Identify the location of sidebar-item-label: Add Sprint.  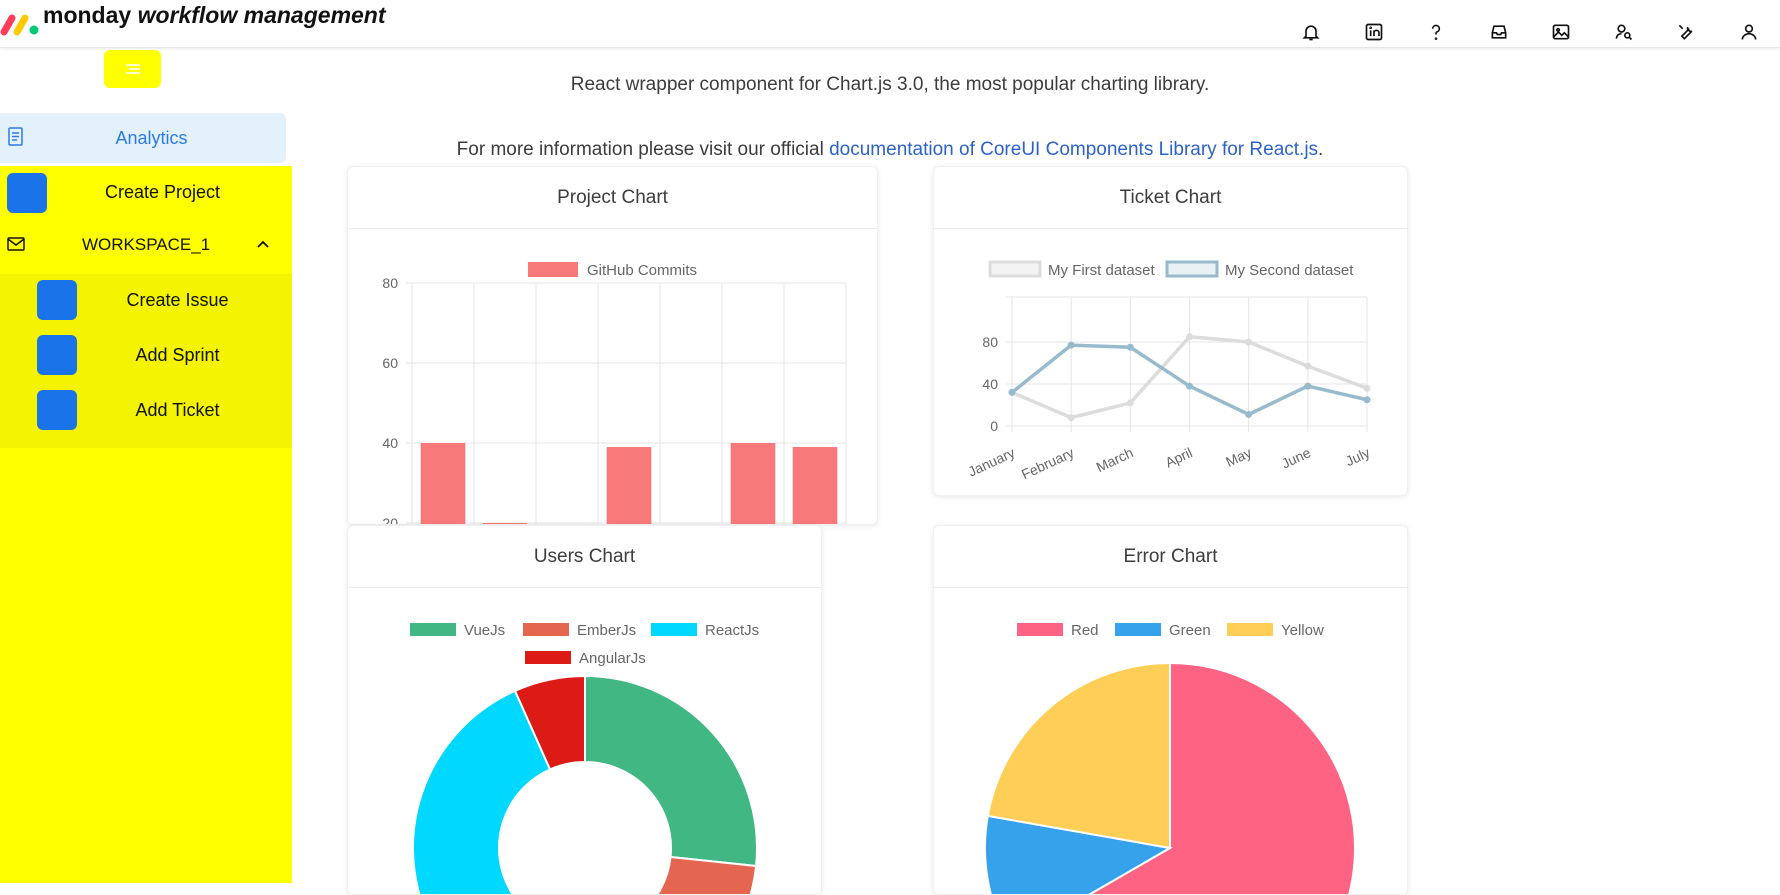
(177, 355).